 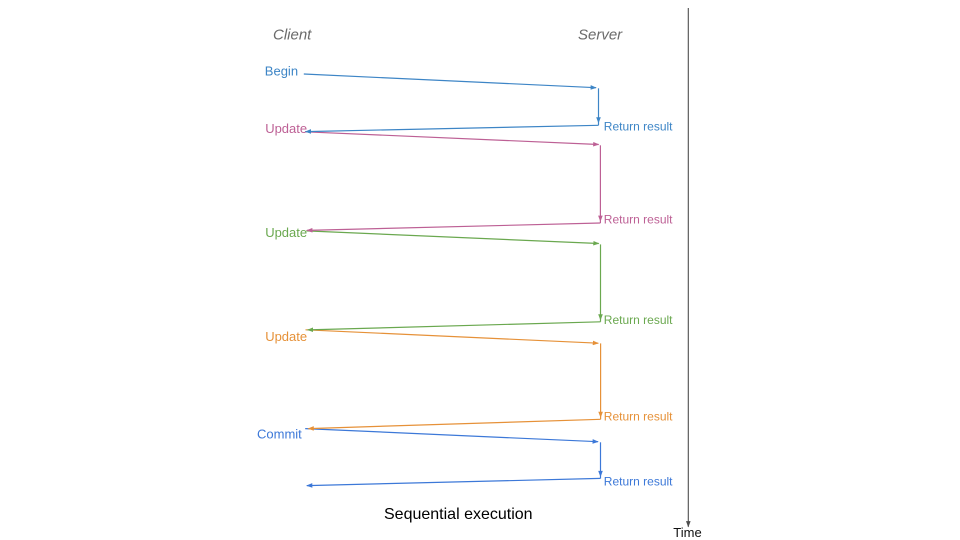 I want to click on svg-text: Begin, so click(x=281, y=71).